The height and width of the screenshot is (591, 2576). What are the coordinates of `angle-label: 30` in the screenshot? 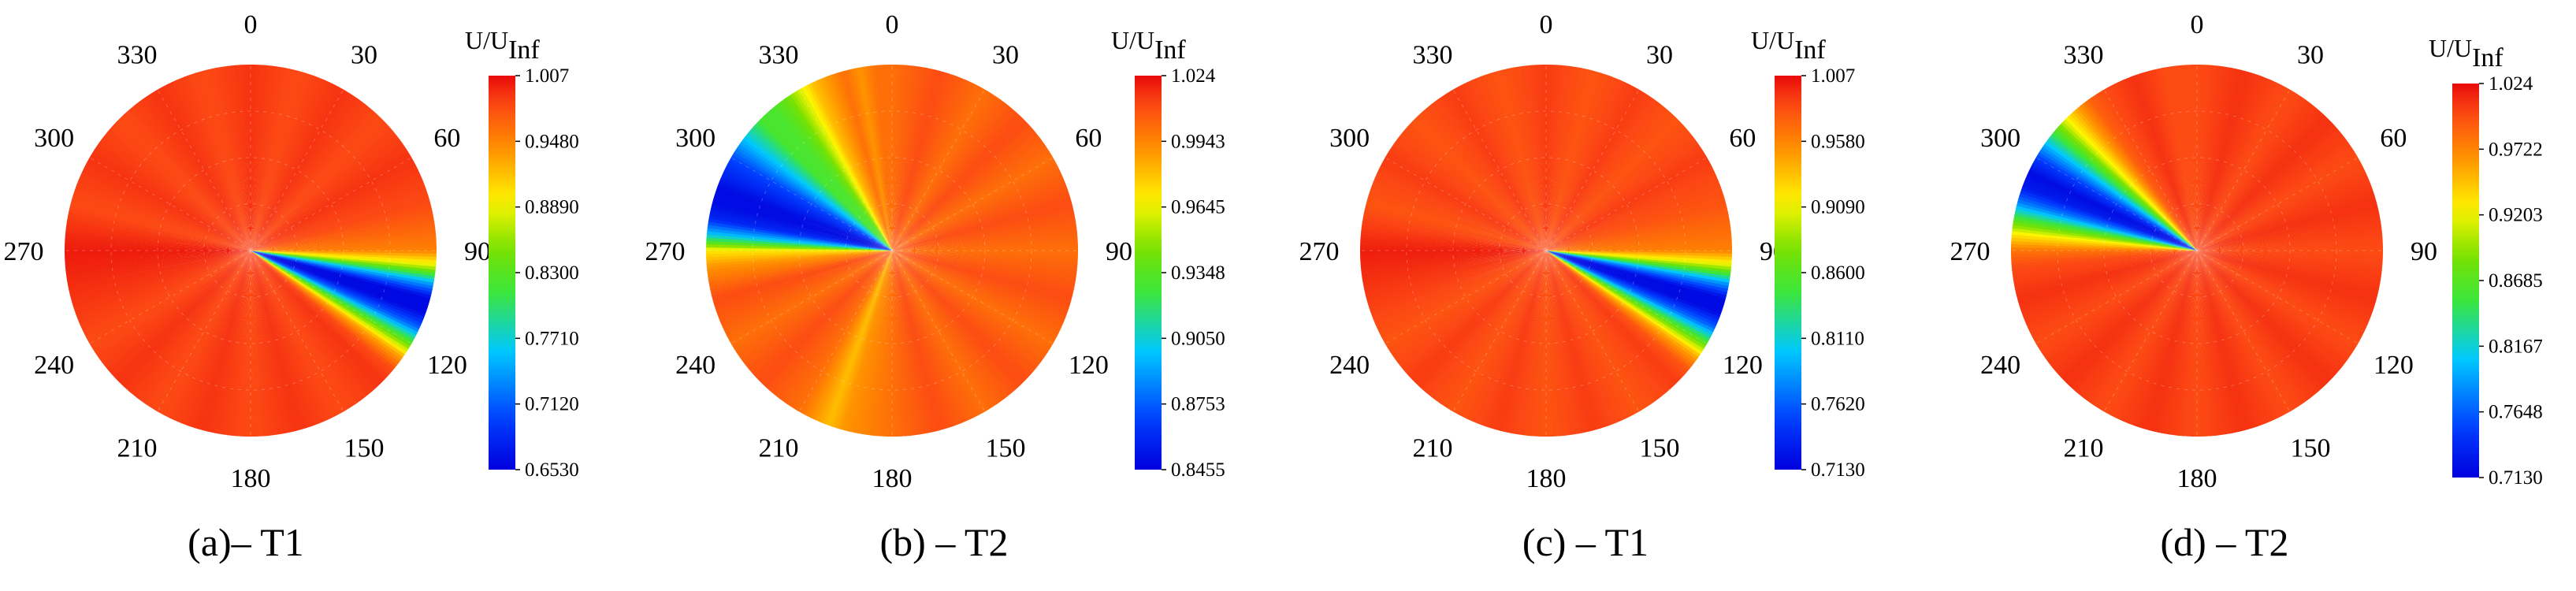 It's located at (1005, 55).